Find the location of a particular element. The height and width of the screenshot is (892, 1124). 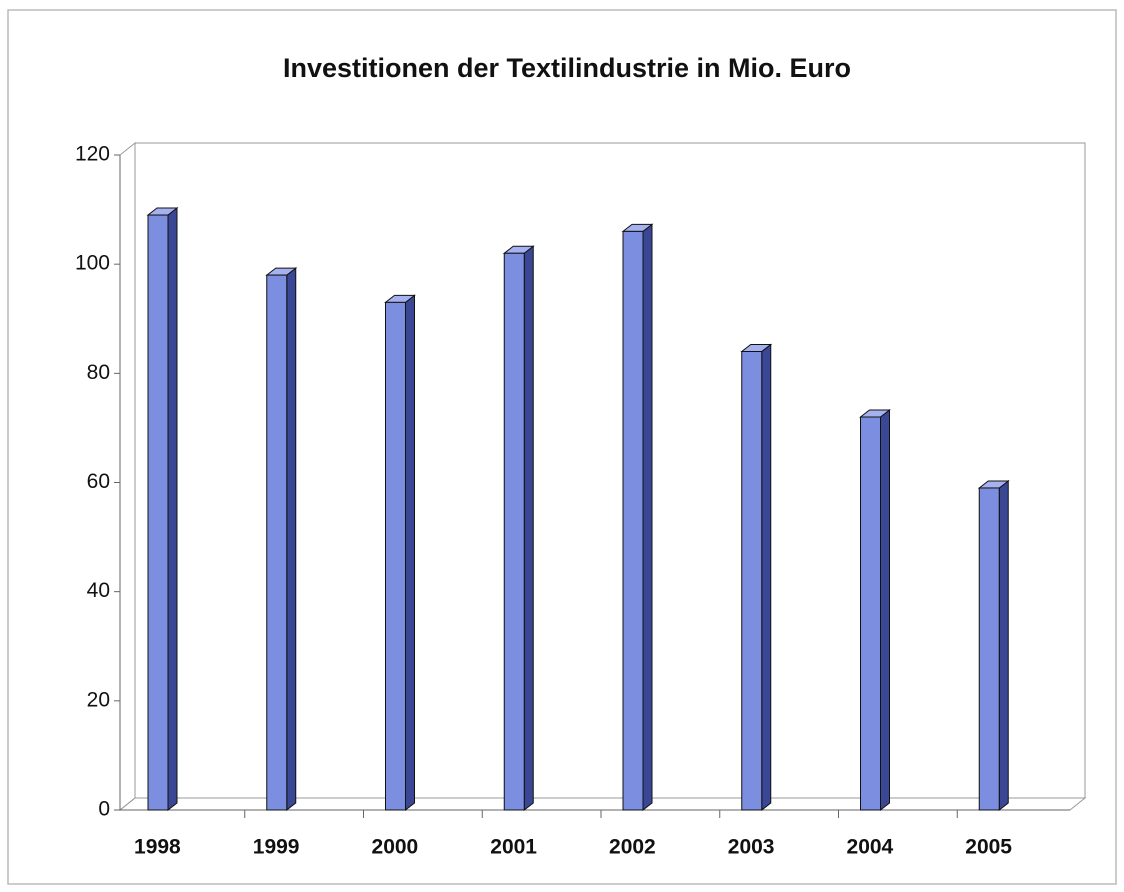

x-tick-label: 1998 is located at coordinates (157, 847).